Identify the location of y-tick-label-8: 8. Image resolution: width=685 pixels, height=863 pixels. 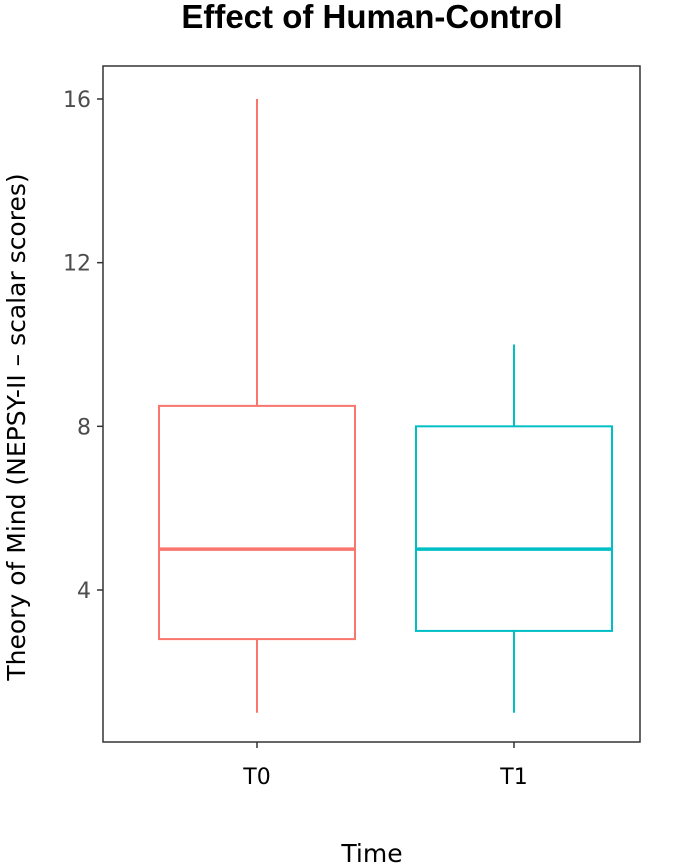
(84, 427).